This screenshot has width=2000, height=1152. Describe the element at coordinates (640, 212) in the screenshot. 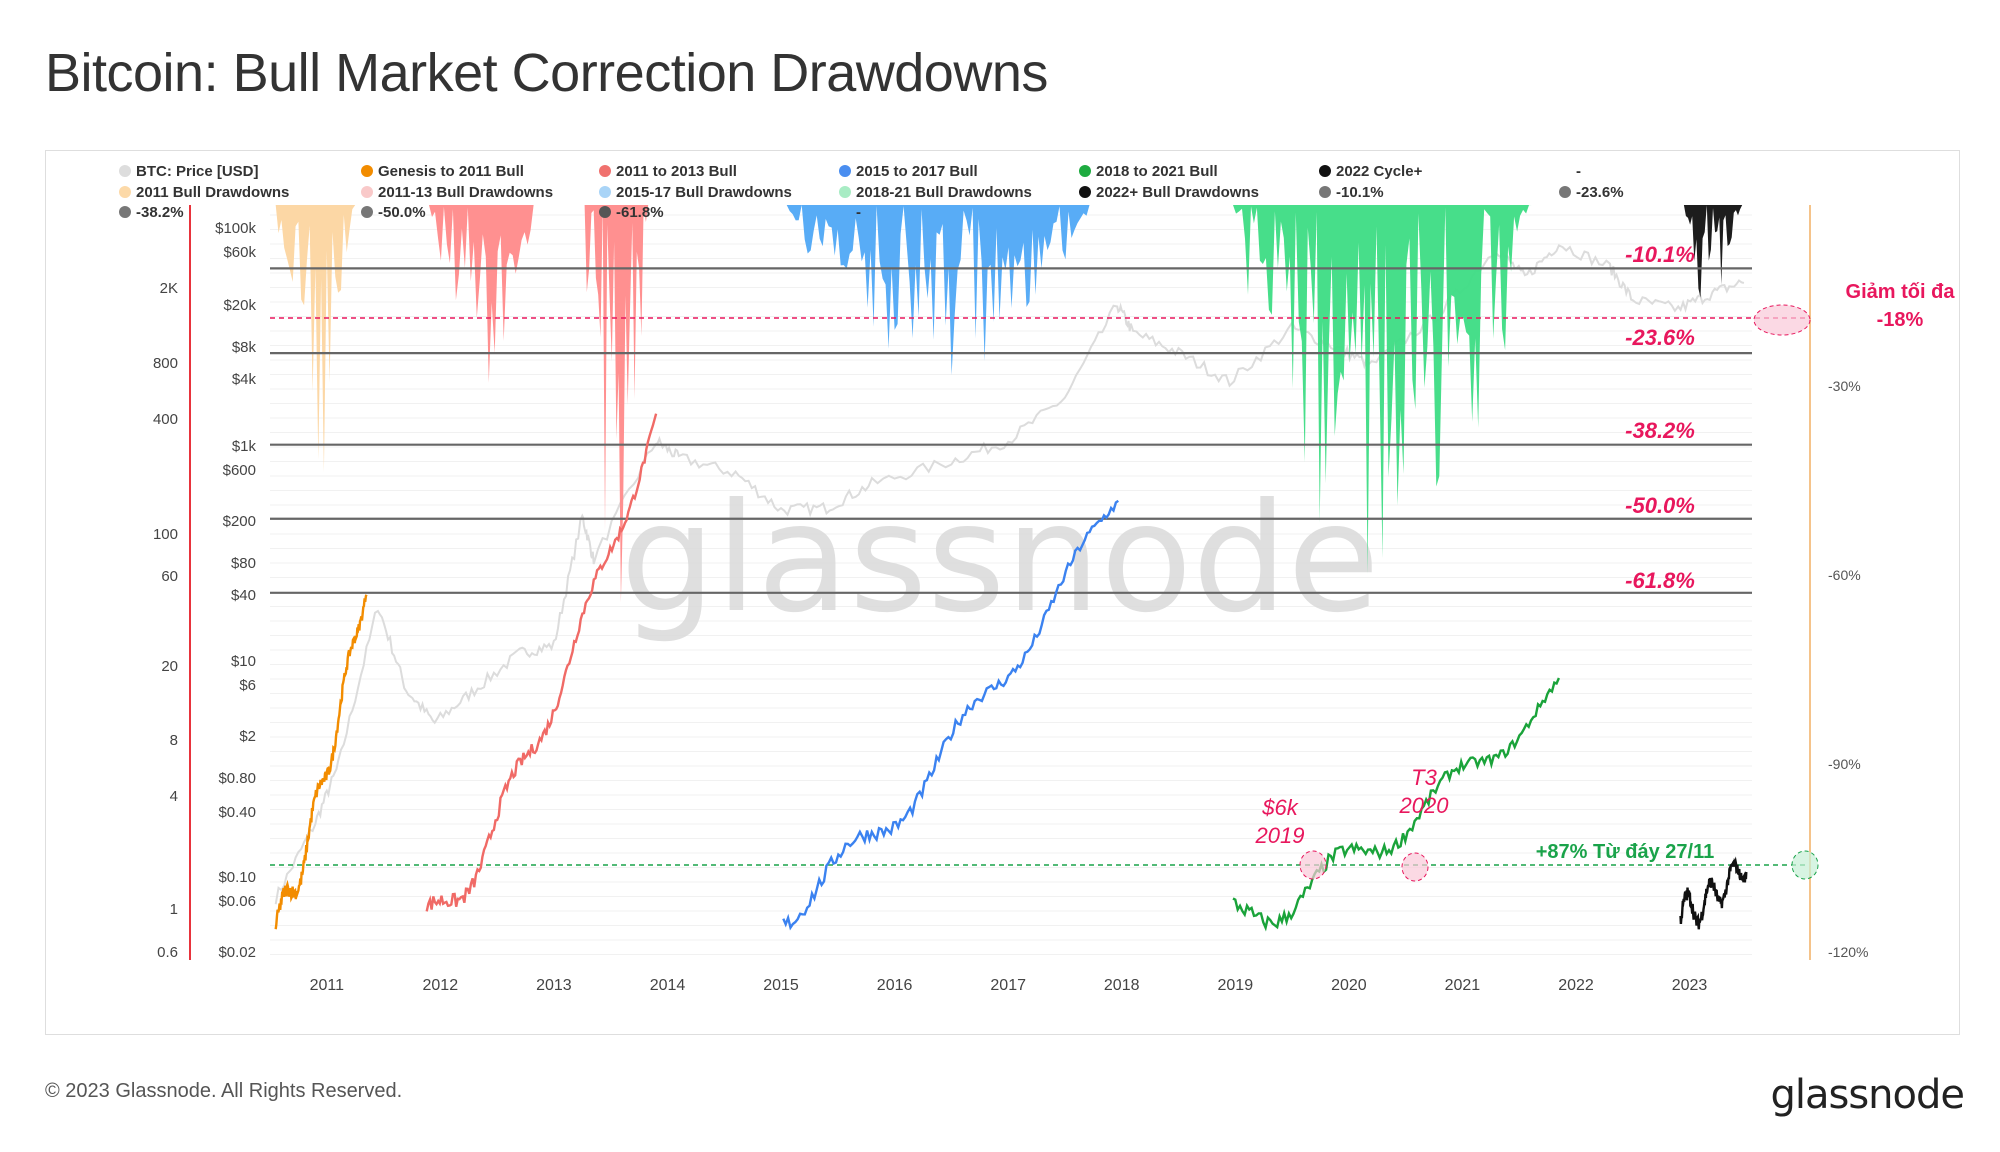

I see `legend-label: -61.8%` at that location.